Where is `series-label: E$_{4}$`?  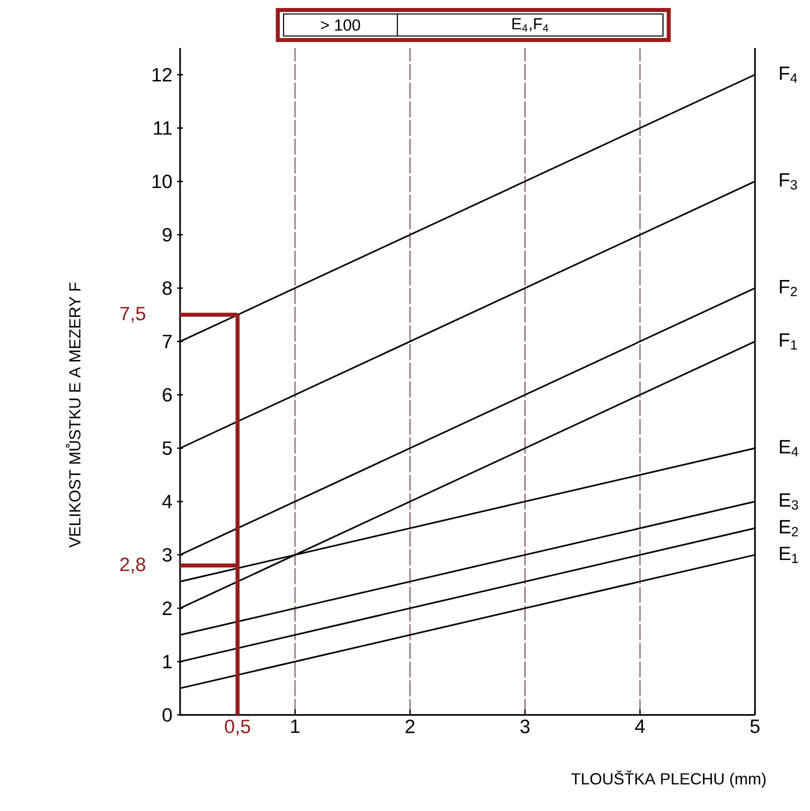 series-label: E$_{4}$ is located at coordinates (789, 448).